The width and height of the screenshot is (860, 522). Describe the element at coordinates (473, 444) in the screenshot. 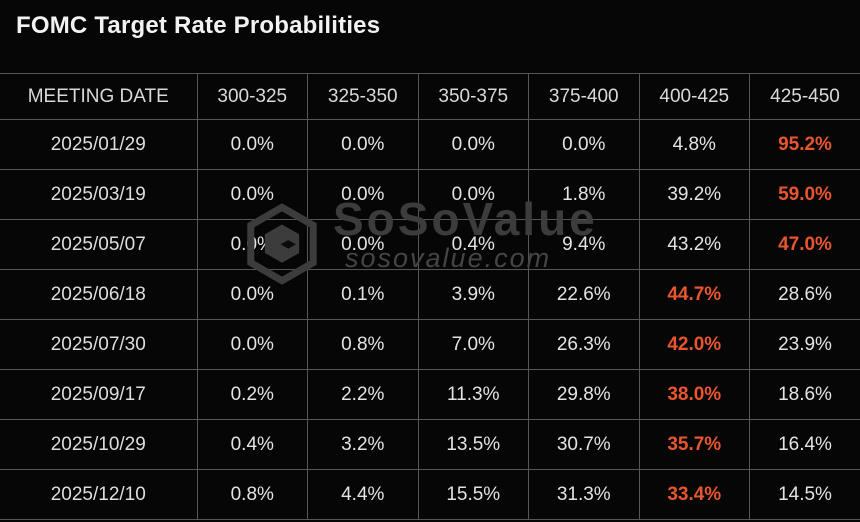

I see `probability-cell: 13.5%` at that location.